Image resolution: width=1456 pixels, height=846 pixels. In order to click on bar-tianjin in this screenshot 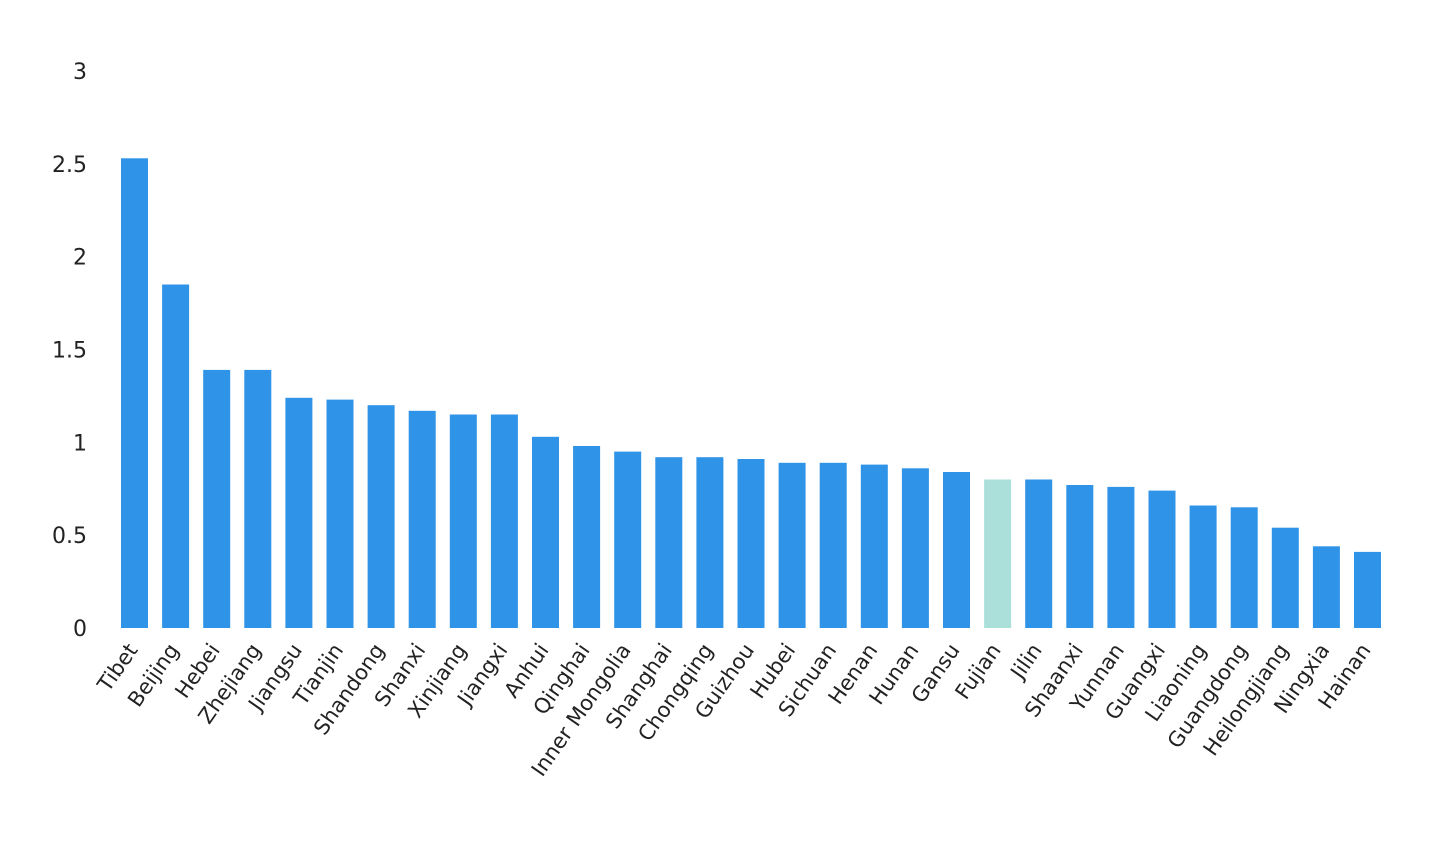, I will do `click(340, 513)`.